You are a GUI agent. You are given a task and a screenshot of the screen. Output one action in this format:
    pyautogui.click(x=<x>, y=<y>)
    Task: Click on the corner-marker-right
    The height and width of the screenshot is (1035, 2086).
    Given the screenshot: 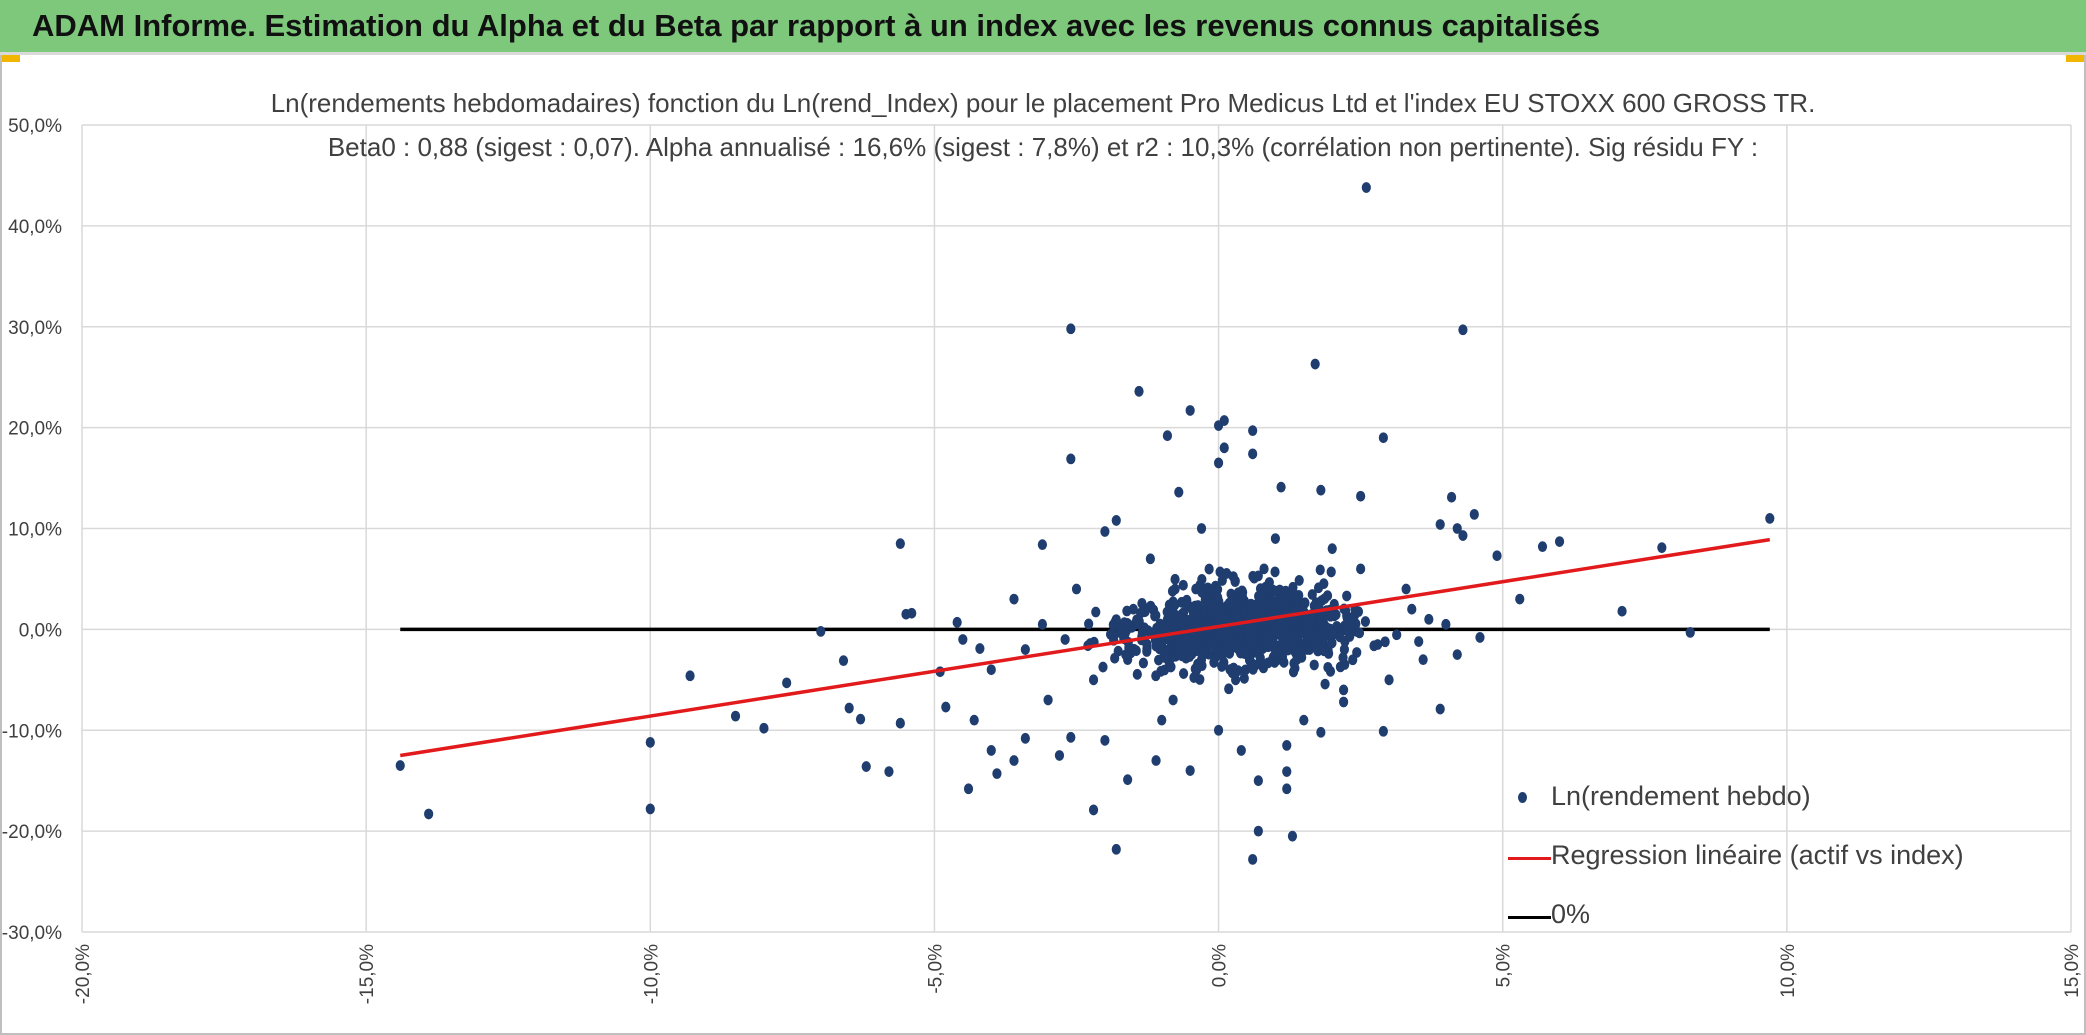 What is the action you would take?
    pyautogui.click(x=2076, y=58)
    